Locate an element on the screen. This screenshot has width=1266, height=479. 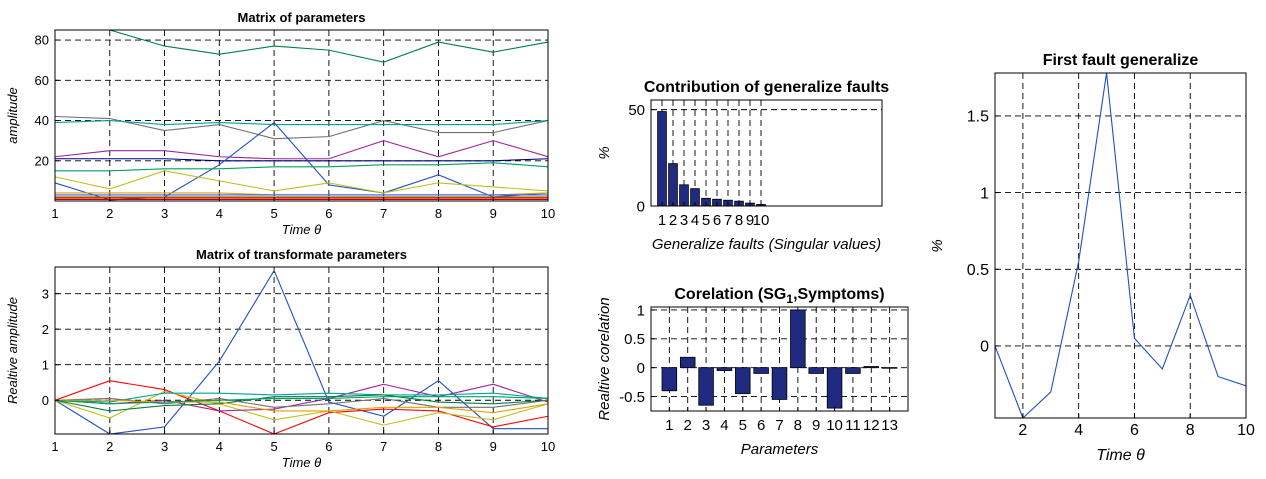
chart-title: Corelation (SG1,Symptoms) is located at coordinates (779, 296).